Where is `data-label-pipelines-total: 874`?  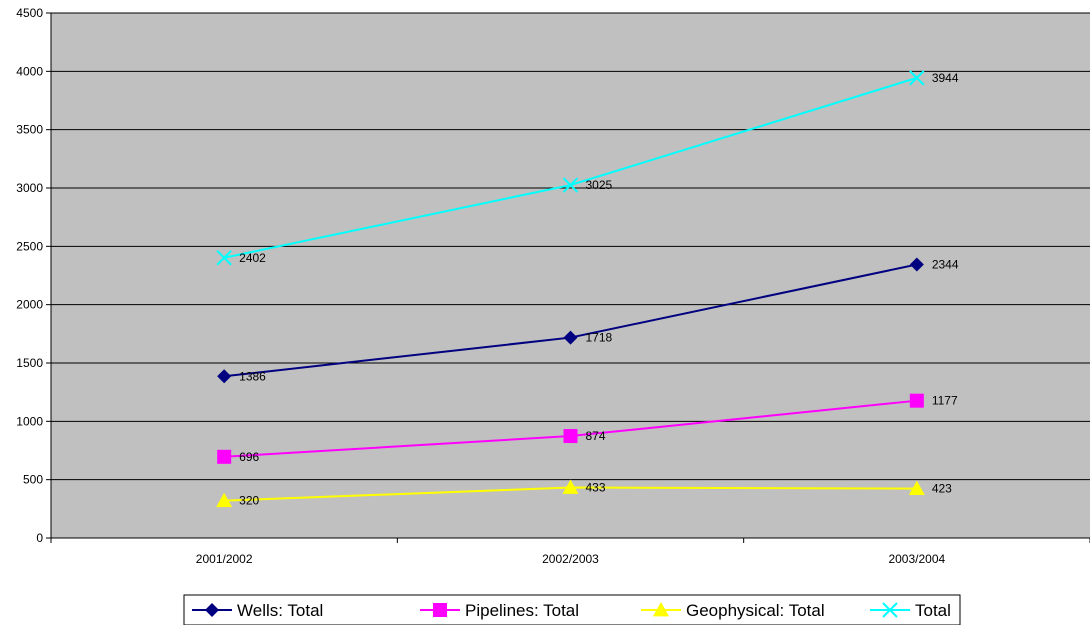
data-label-pipelines-total: 874 is located at coordinates (596, 436).